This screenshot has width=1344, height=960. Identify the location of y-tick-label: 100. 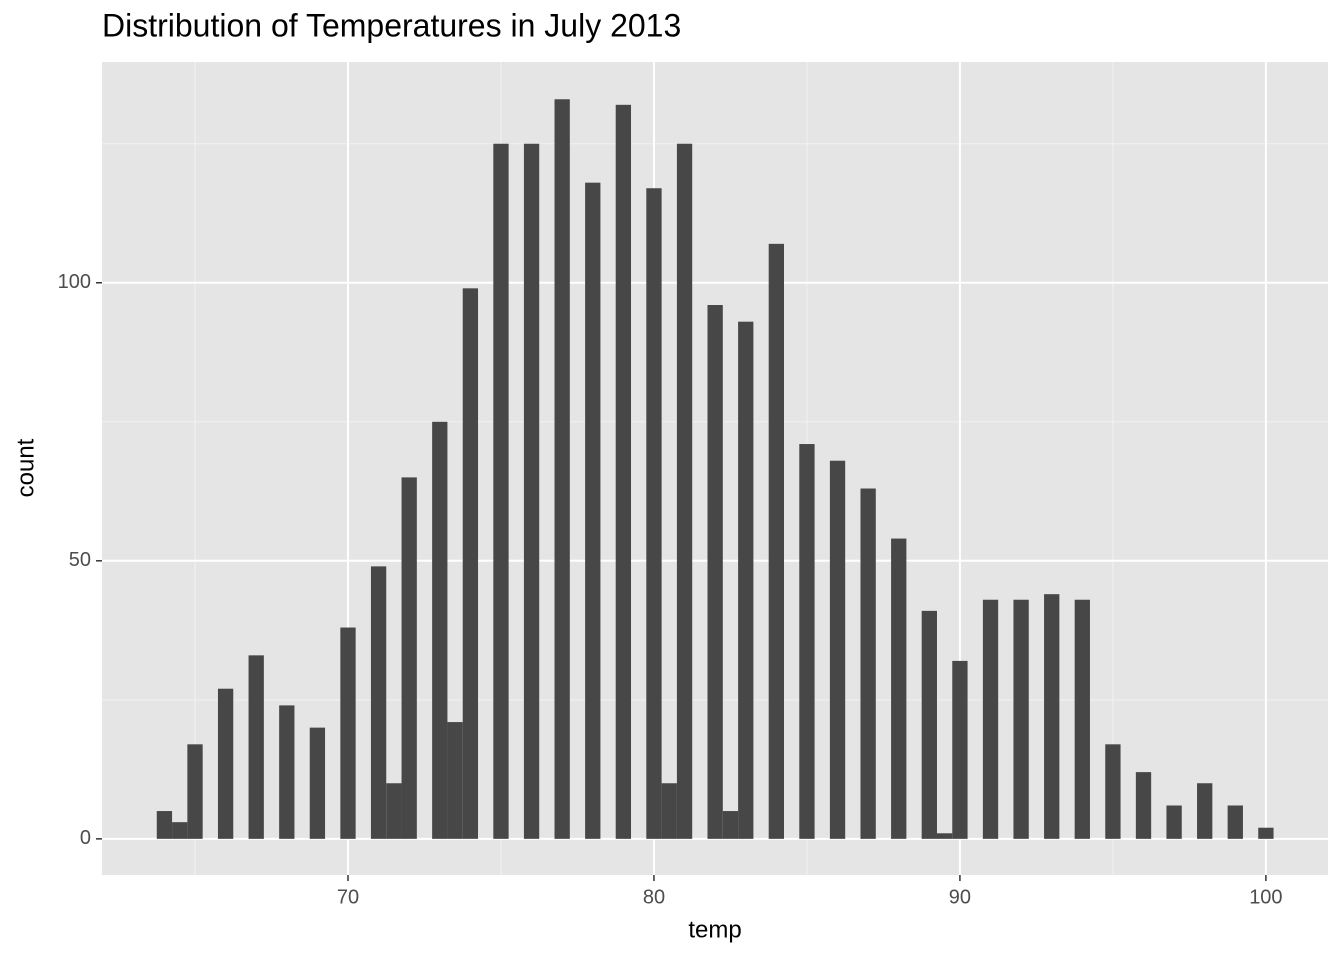
(74, 282).